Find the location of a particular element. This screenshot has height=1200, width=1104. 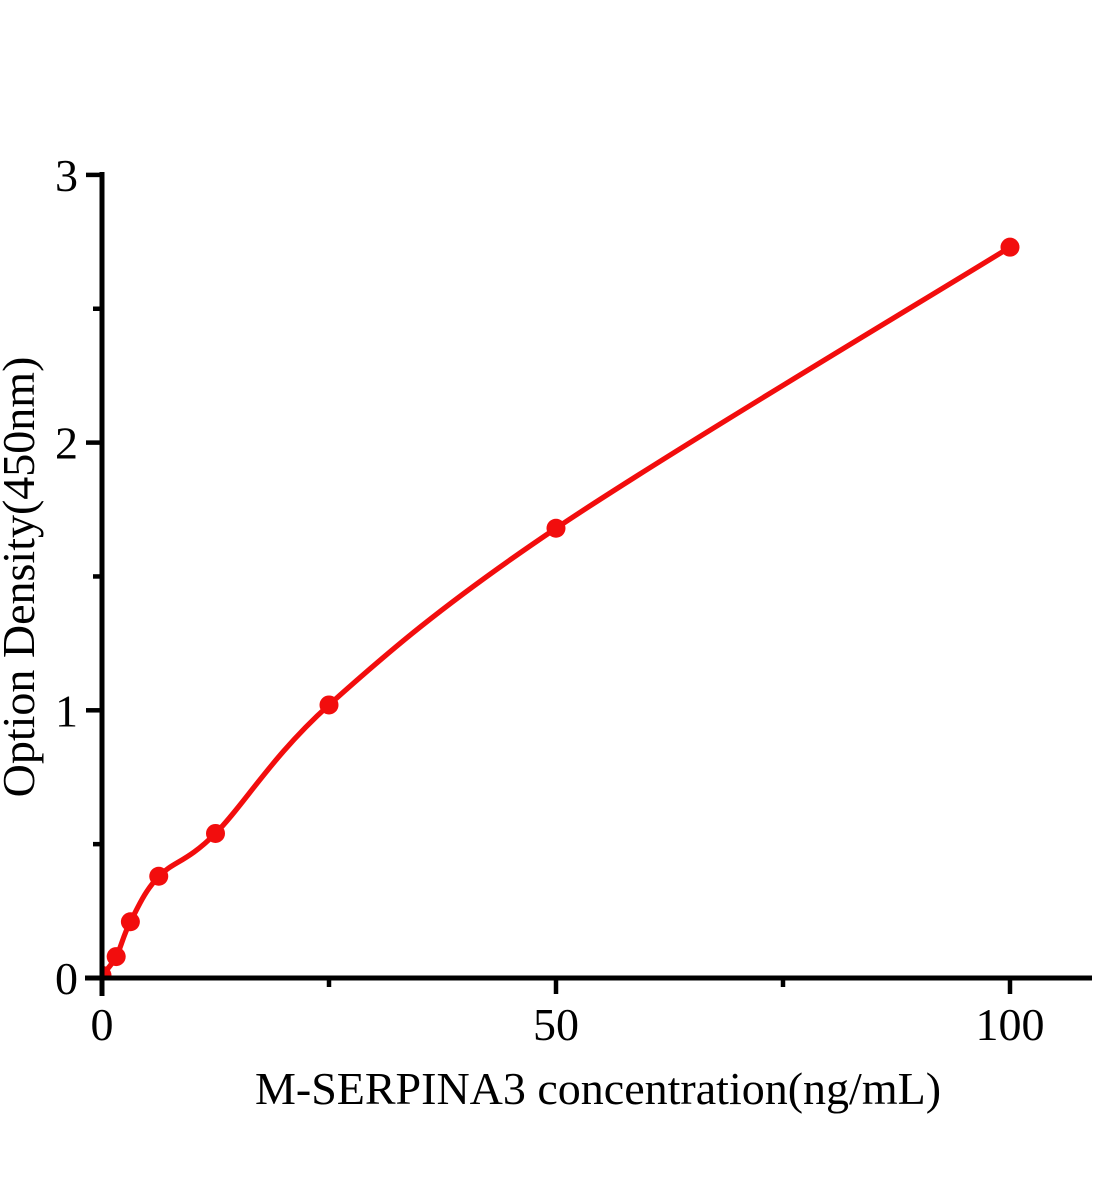

x-tick-label: 0 is located at coordinates (102, 1024).